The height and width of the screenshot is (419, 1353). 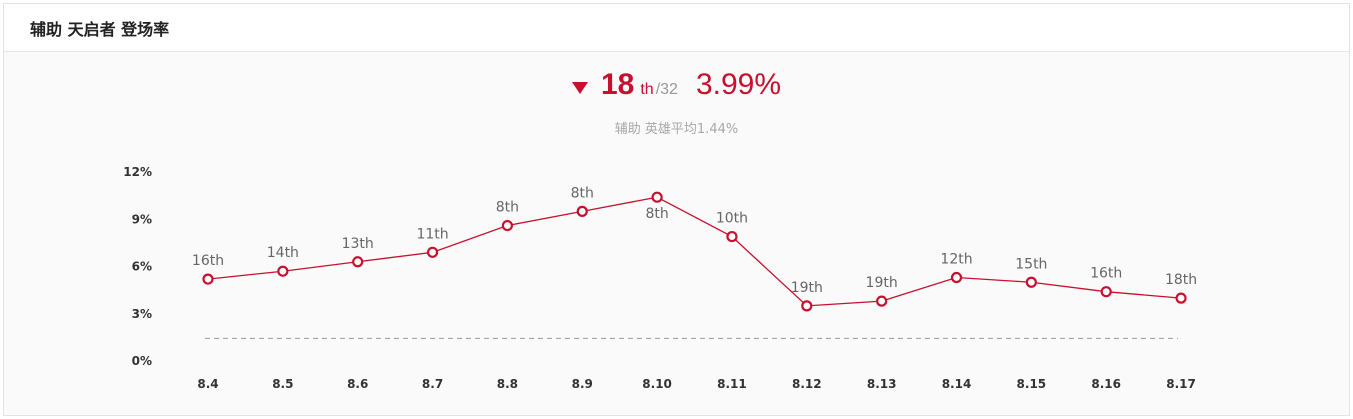 I want to click on data-label: 14th, so click(x=283, y=253).